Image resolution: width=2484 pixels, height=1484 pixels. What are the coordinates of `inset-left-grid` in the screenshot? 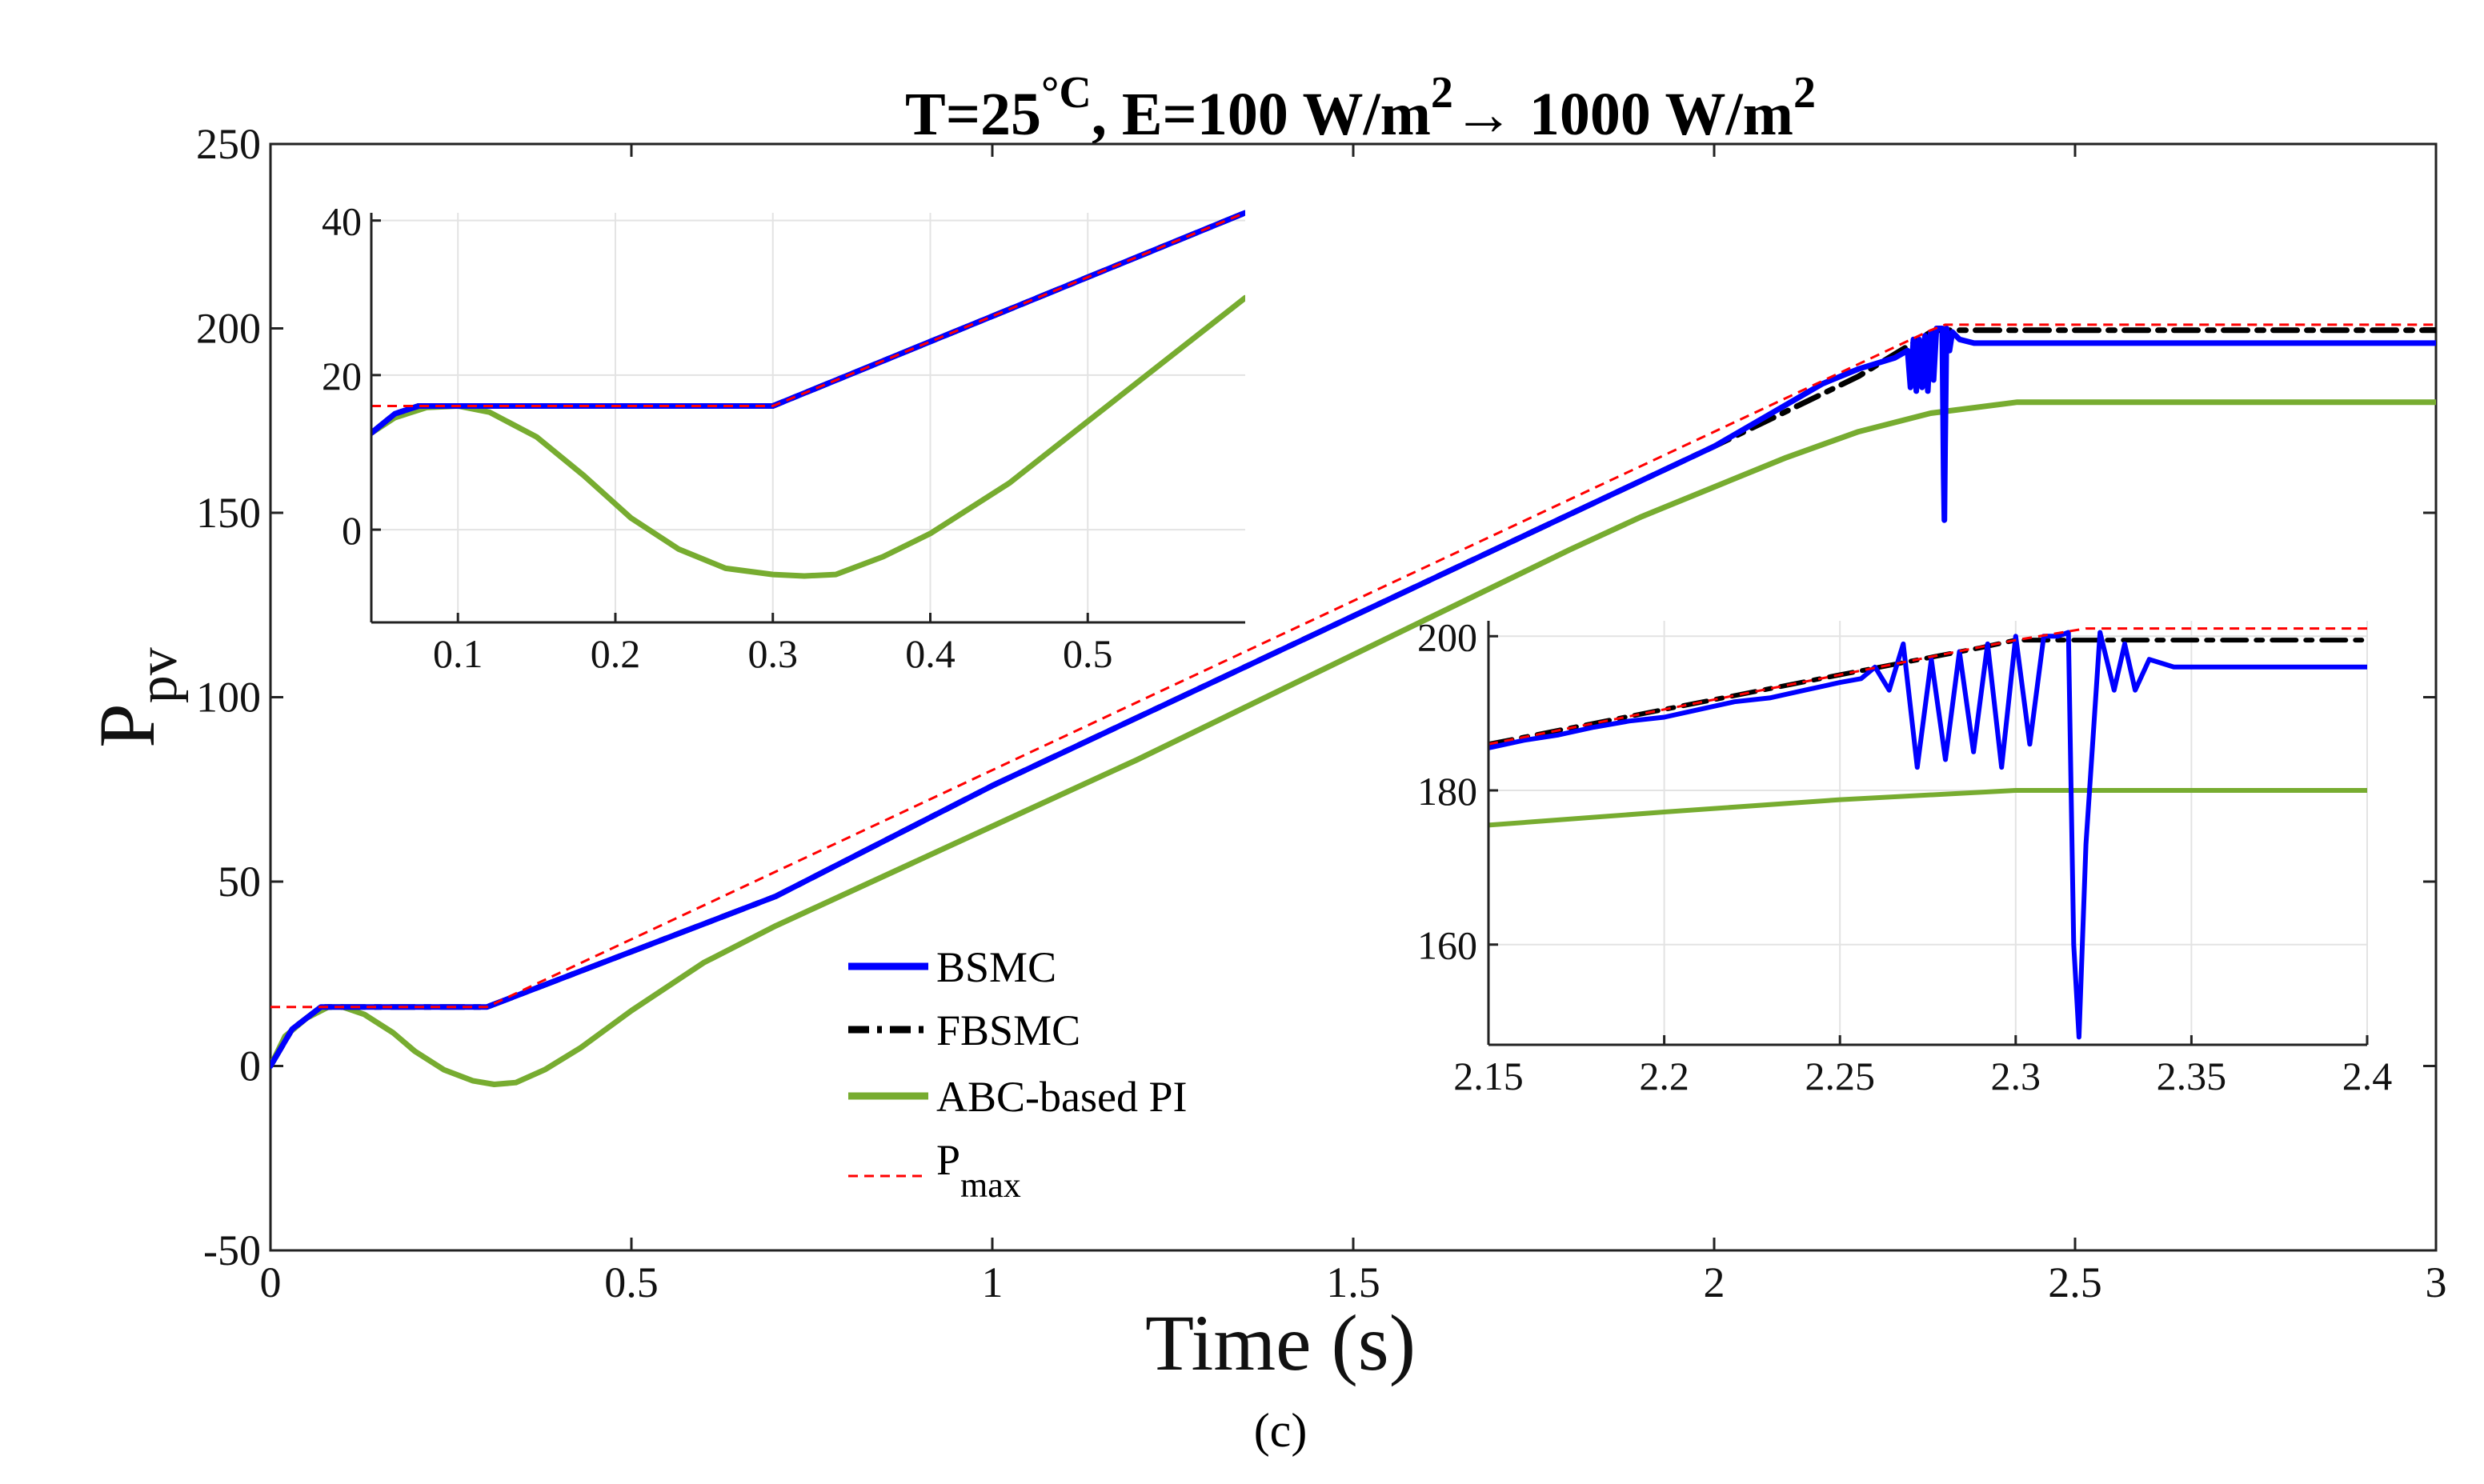 It's located at (808, 417).